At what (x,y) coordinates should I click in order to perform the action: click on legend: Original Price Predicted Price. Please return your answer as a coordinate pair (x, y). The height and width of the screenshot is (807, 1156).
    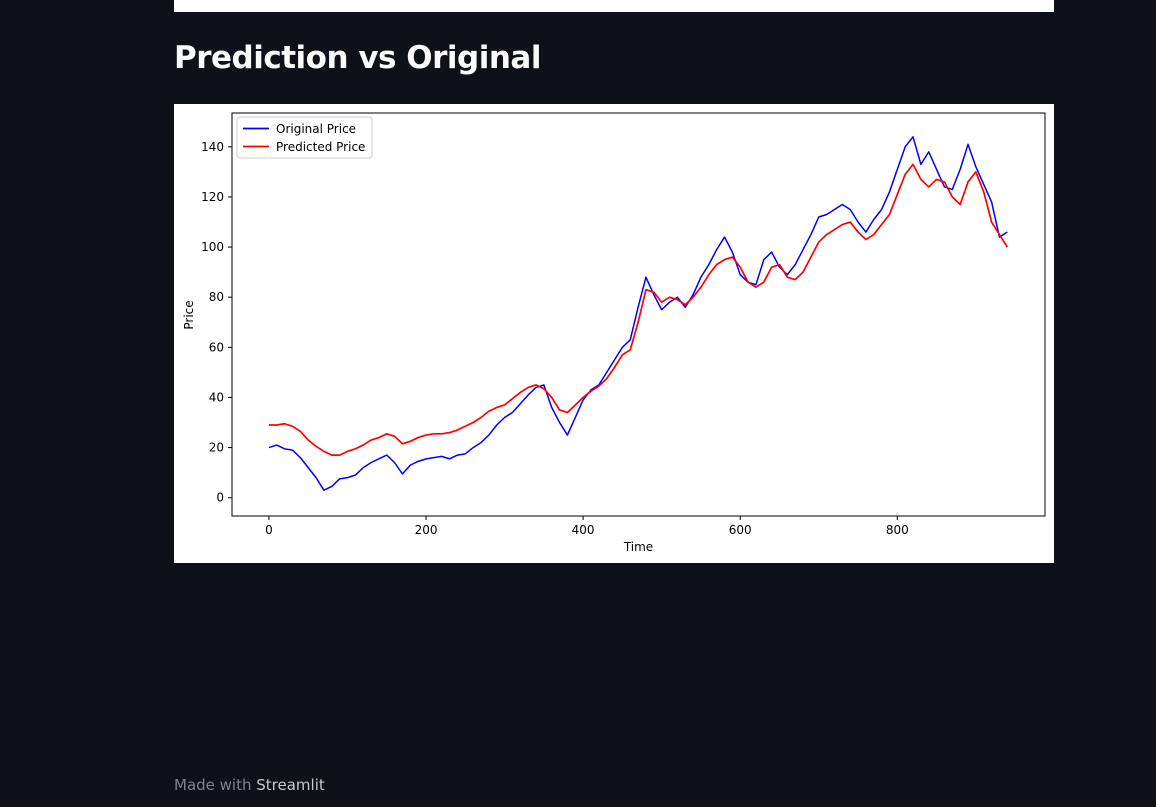
    Looking at the image, I should click on (304, 137).